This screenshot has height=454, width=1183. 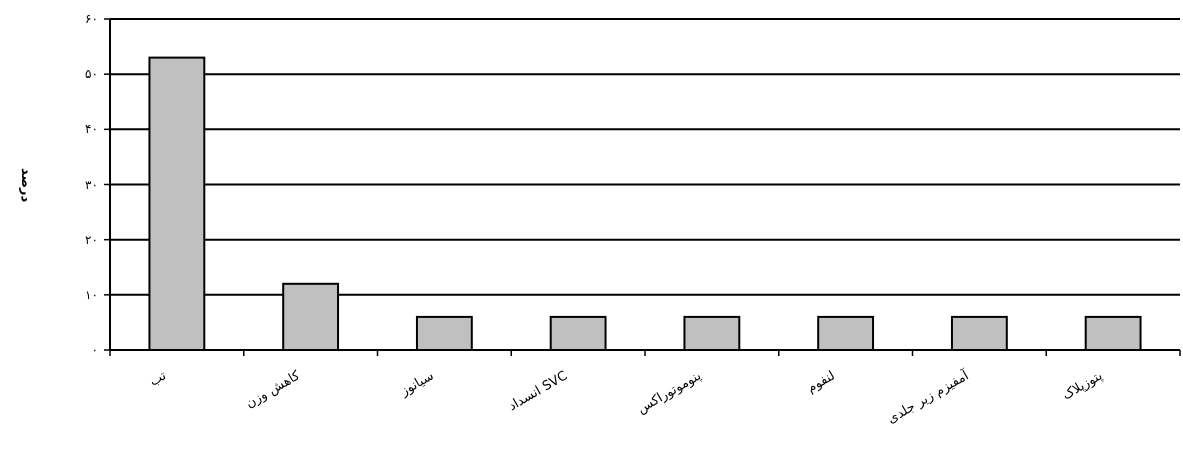 I want to click on x-tick-label: تب, so click(x=157, y=378).